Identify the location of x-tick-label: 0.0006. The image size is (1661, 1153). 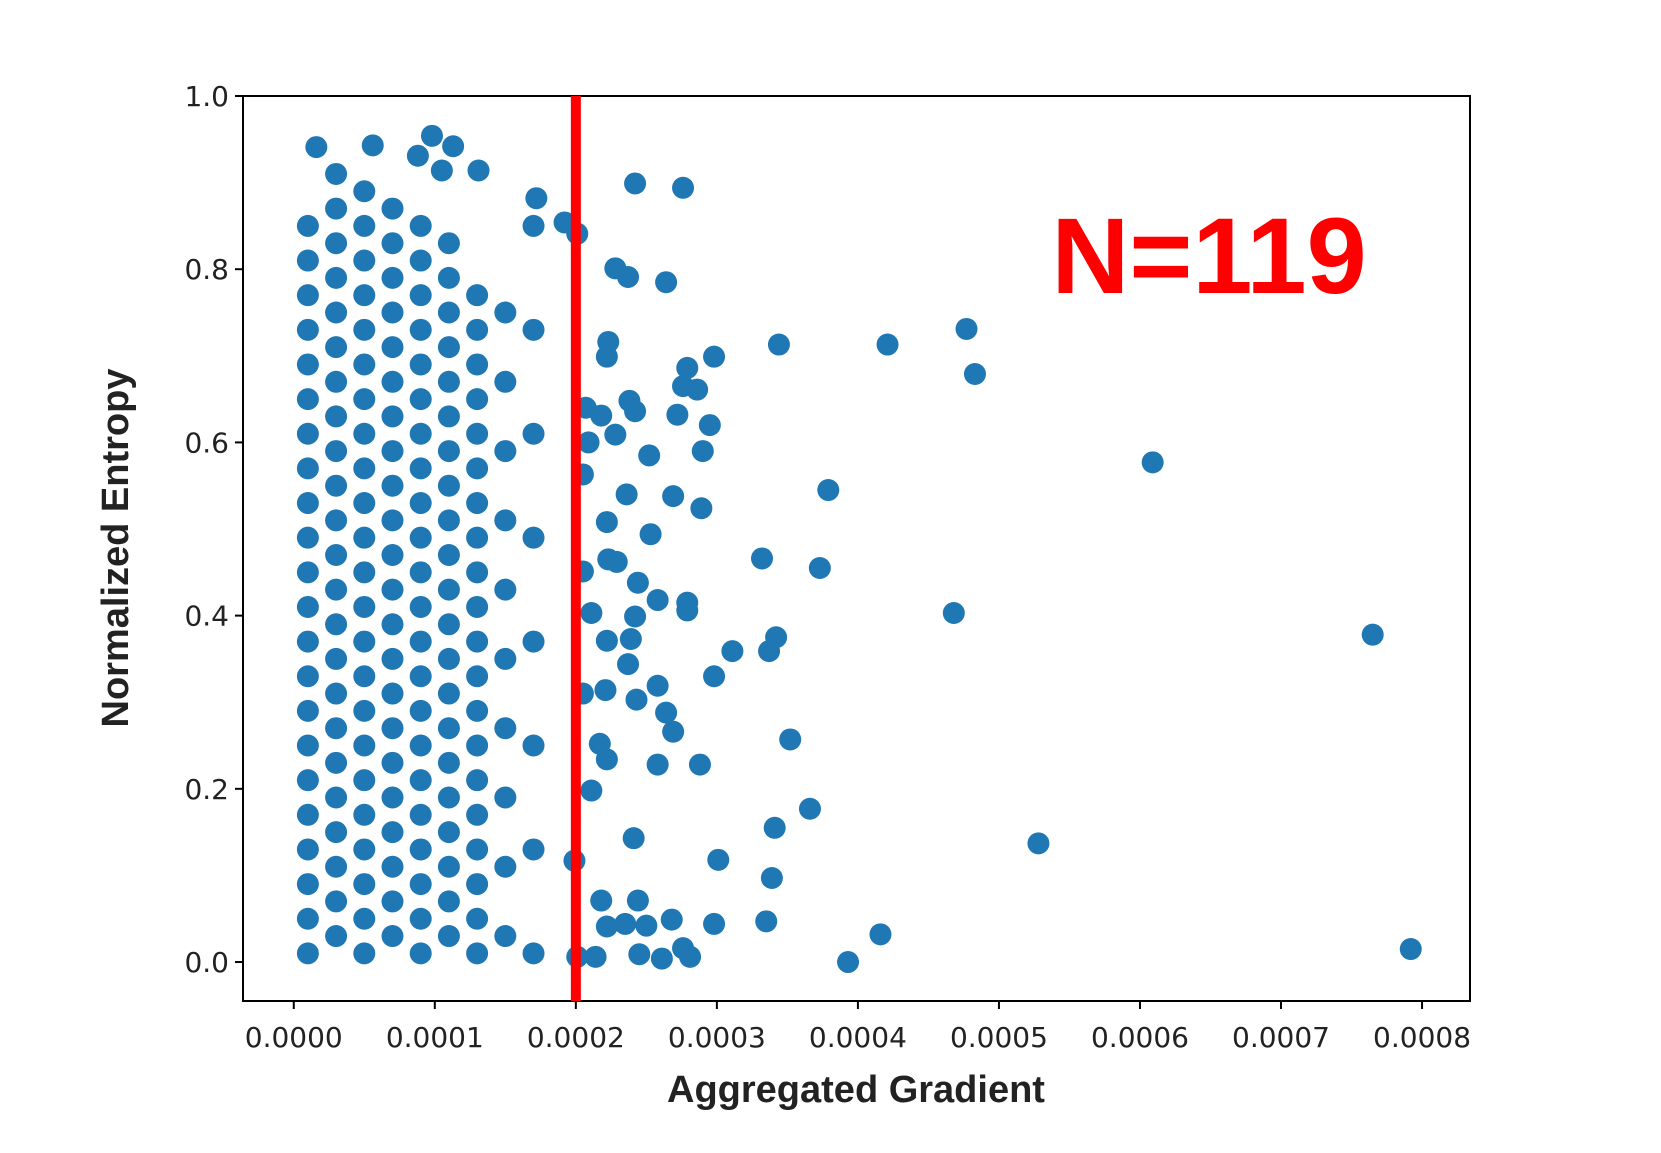
(1140, 1037).